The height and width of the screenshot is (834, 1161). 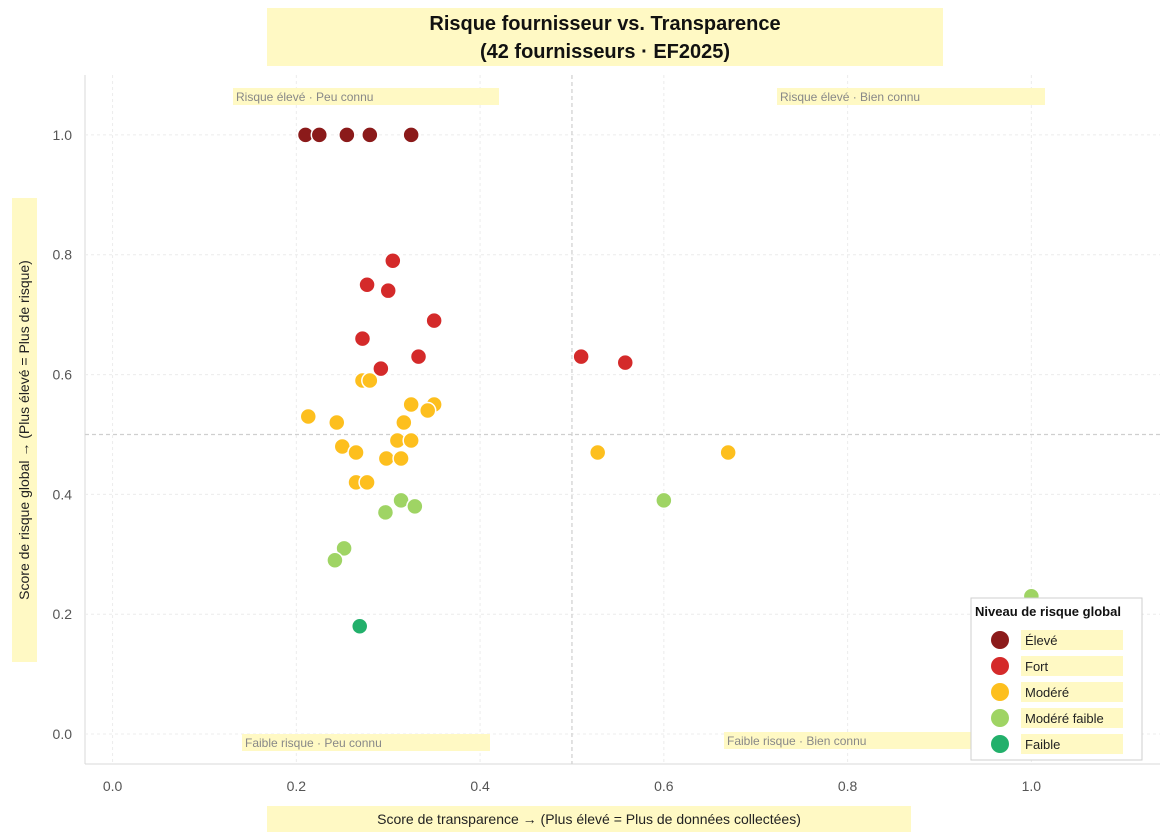 What do you see at coordinates (605, 37) in the screenshot?
I see `title-highlight` at bounding box center [605, 37].